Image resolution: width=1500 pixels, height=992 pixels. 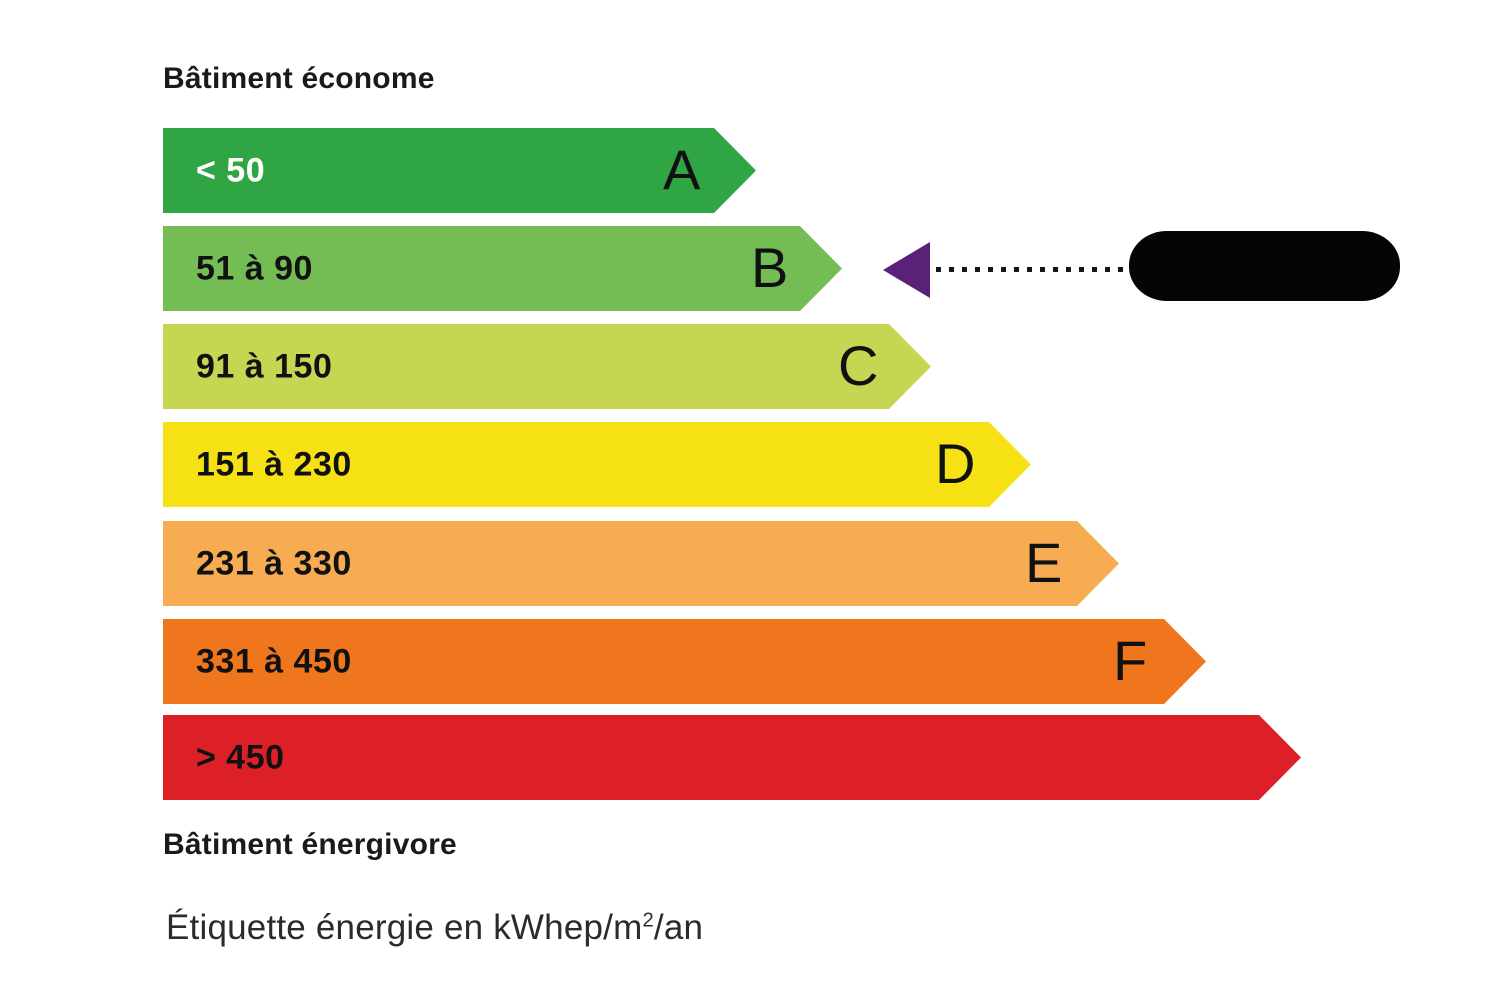 What do you see at coordinates (678, 927) in the screenshot?
I see `unit-suffix-text: /an` at bounding box center [678, 927].